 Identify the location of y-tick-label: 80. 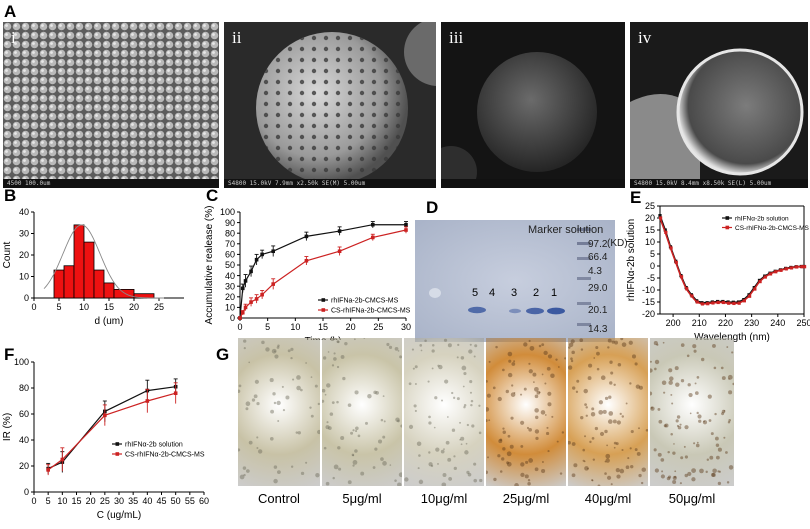
(24, 388).